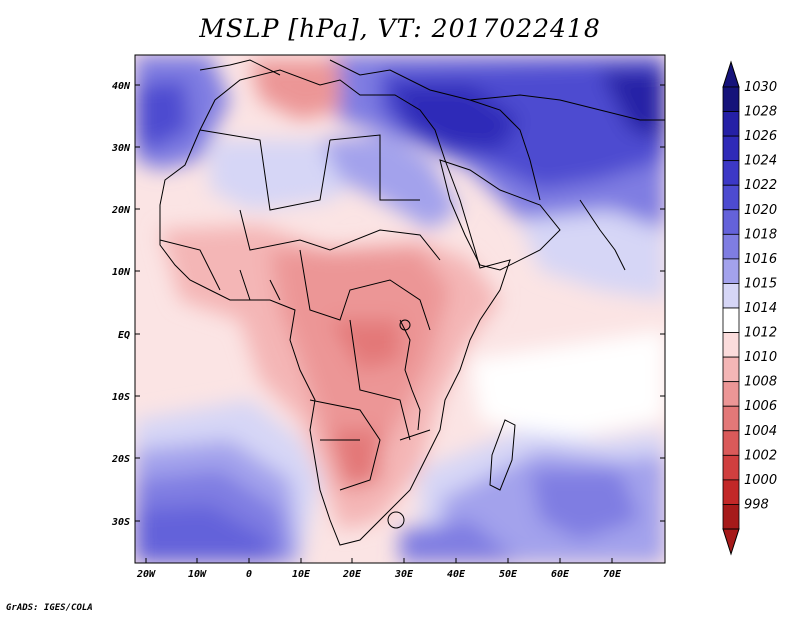 This screenshot has width=800, height=618. I want to click on colorbar-label: 1014, so click(760, 308).